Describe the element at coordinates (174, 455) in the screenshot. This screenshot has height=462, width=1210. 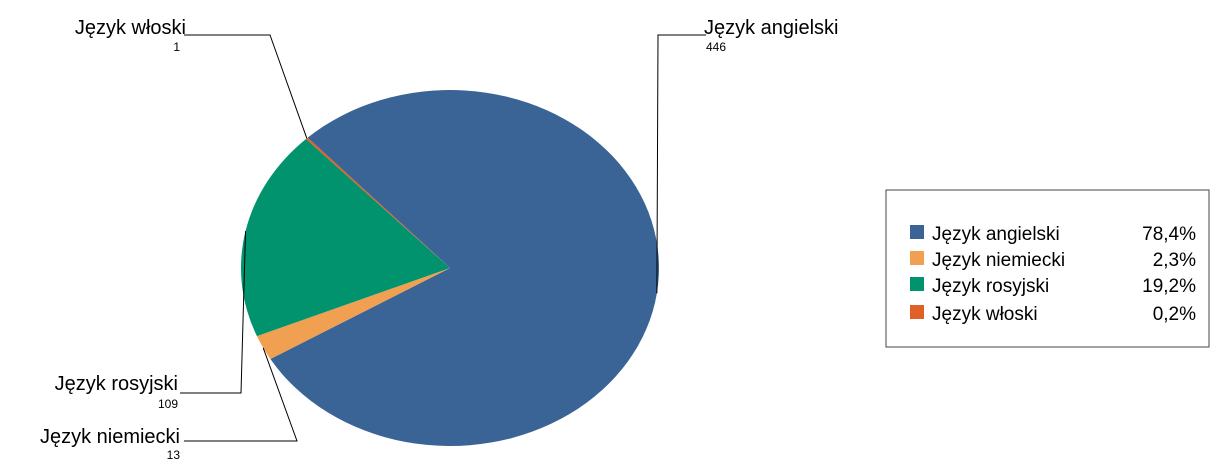
I see `callout-value-niemiecki: 13` at that location.